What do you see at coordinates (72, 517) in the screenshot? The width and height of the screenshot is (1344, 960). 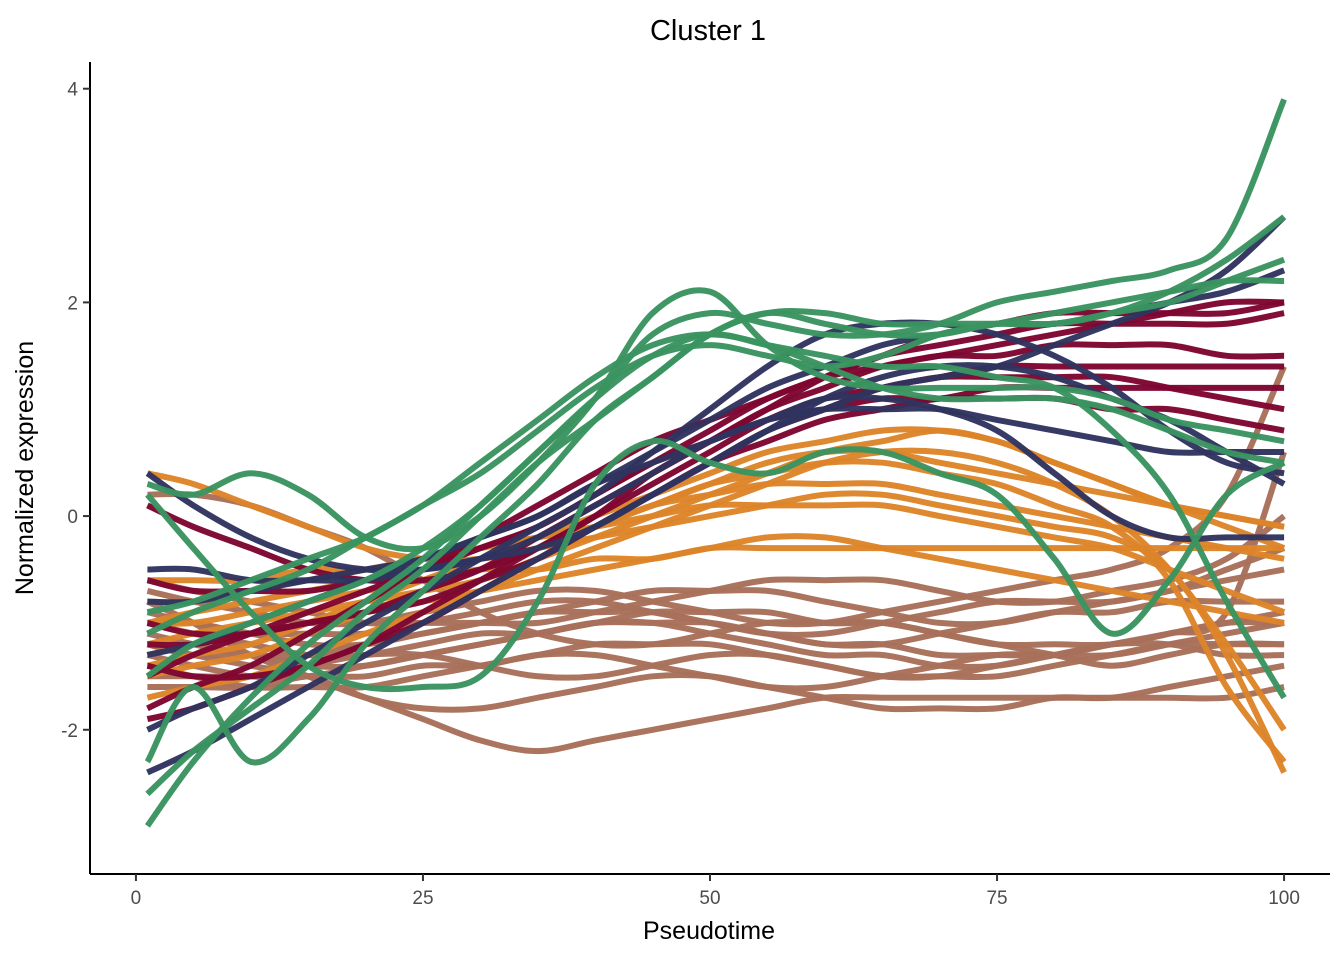 I see `y-tick-label: 0` at bounding box center [72, 517].